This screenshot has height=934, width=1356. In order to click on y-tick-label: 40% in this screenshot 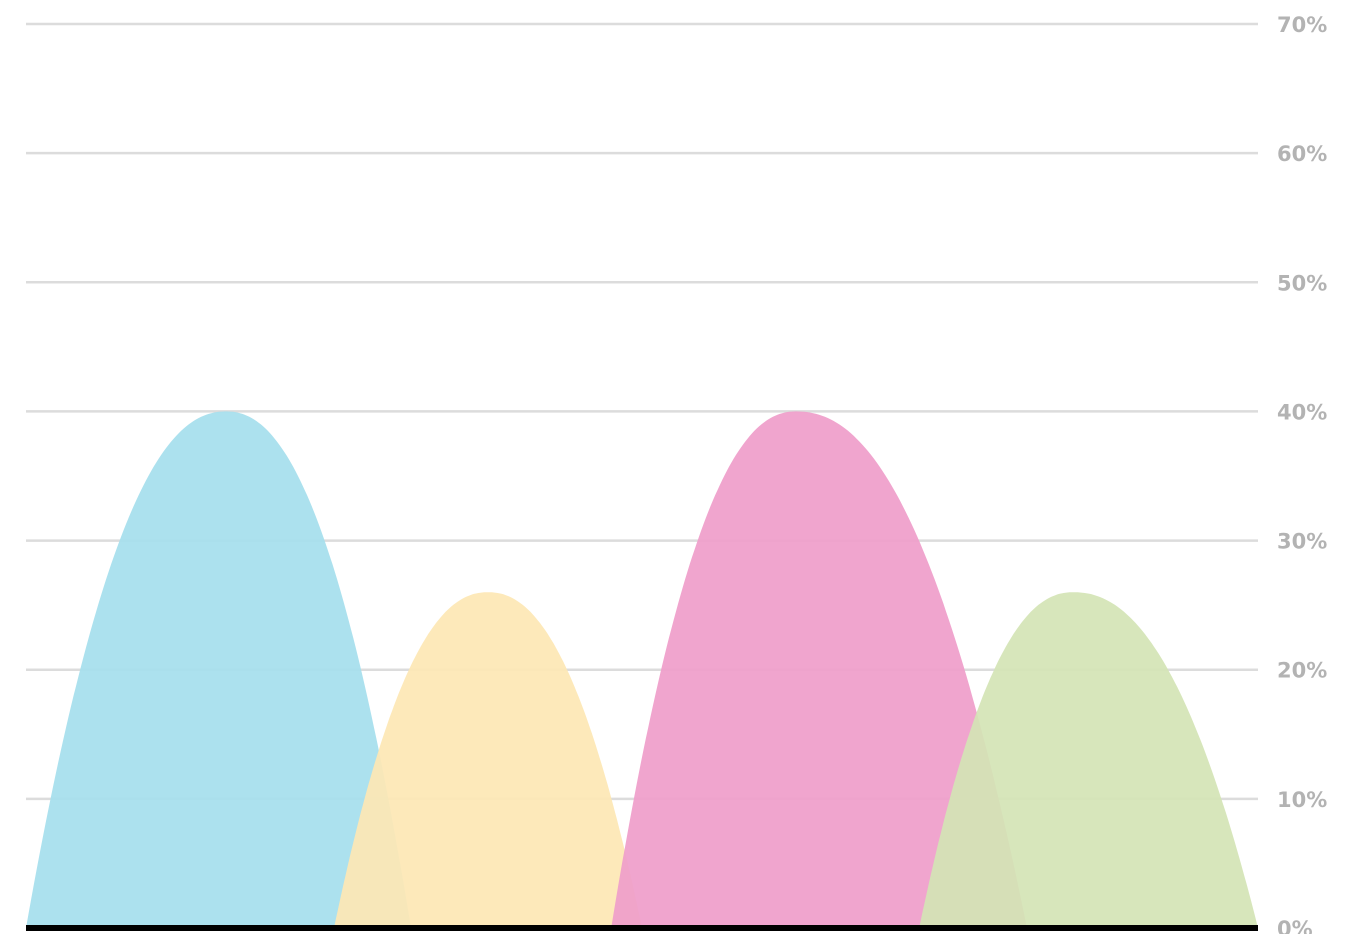, I will do `click(1302, 412)`.